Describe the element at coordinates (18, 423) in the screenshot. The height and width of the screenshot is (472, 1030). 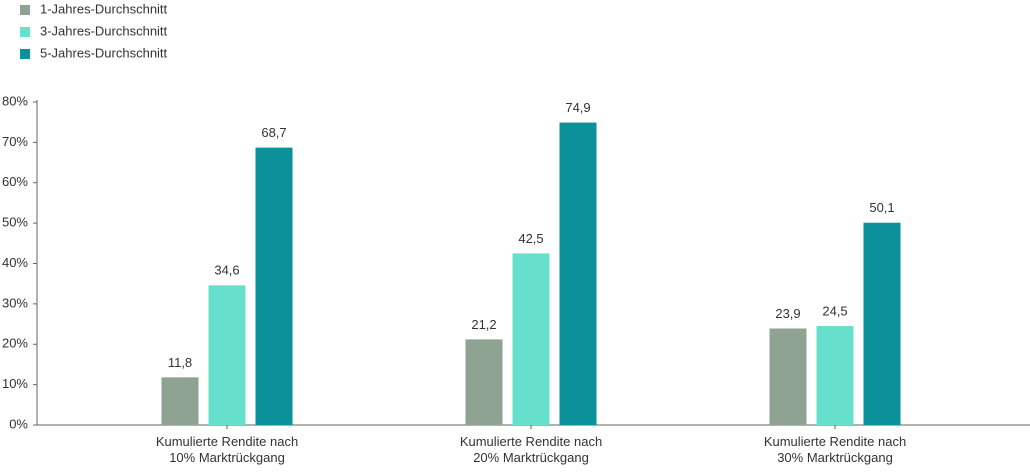
I see `y-tick-label: 0%` at that location.